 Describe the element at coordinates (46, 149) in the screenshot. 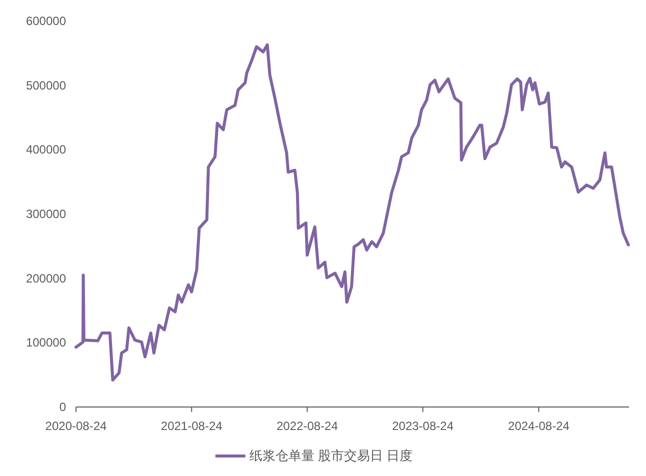

I see `y-tick-label: 400000` at that location.